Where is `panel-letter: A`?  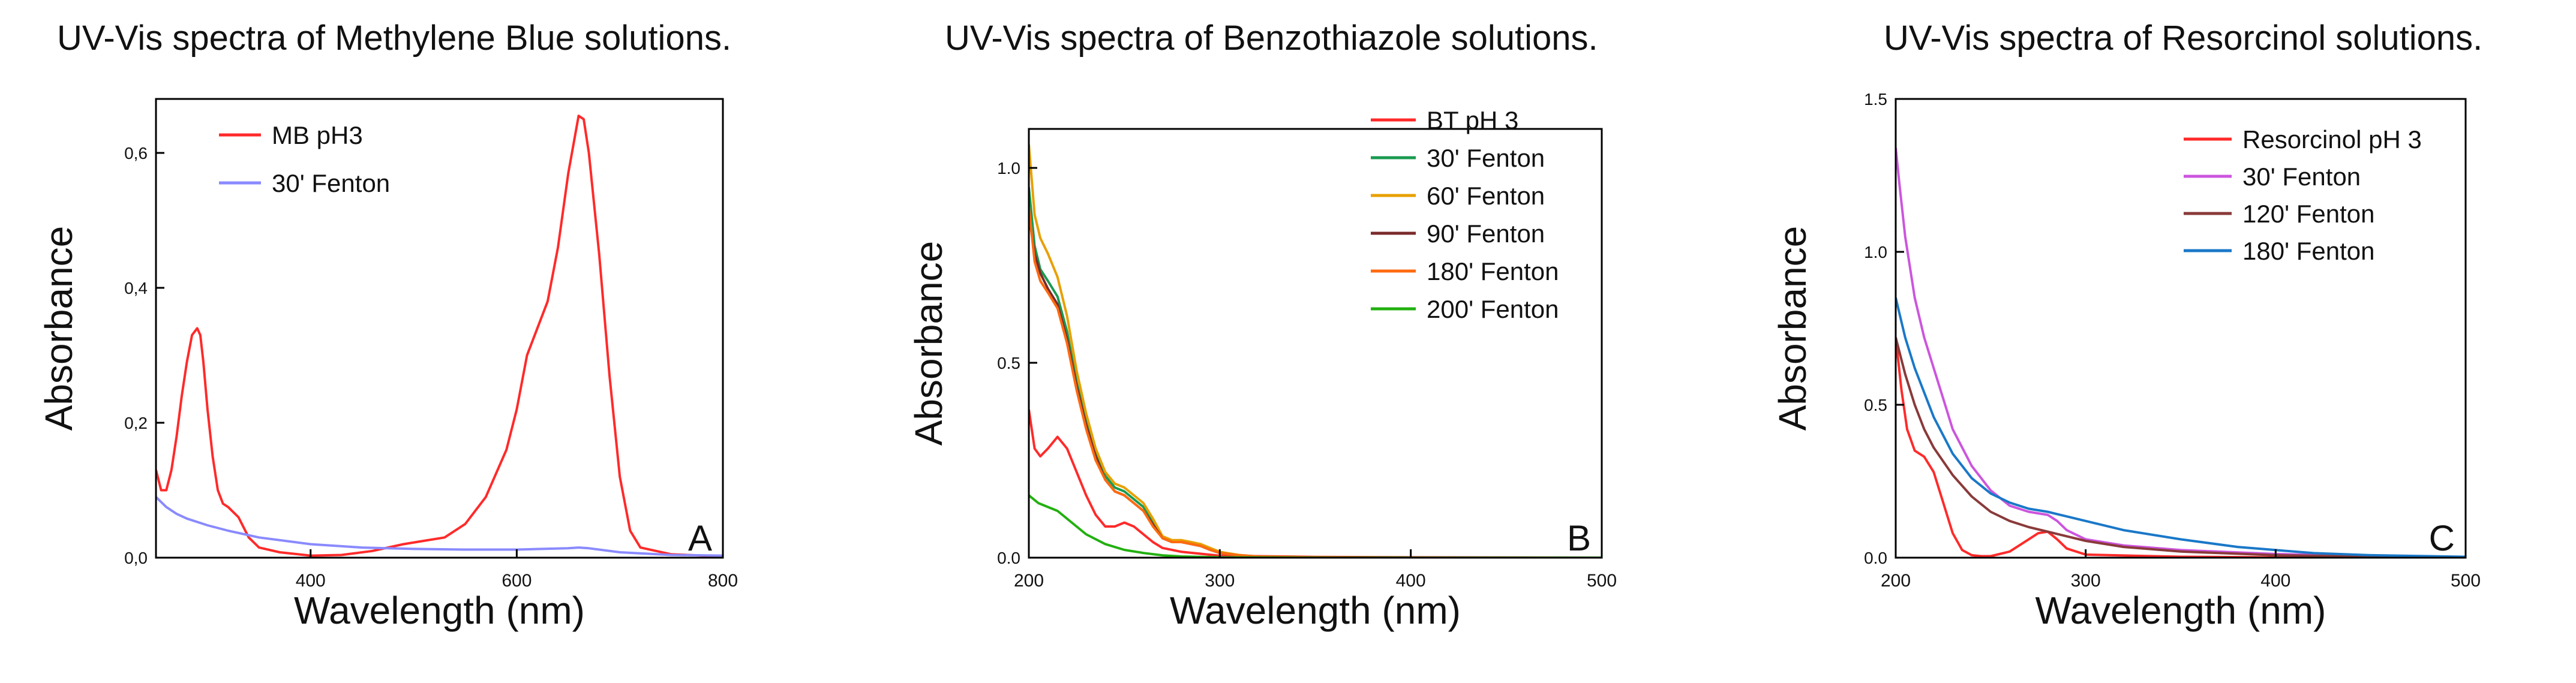 panel-letter: A is located at coordinates (700, 538).